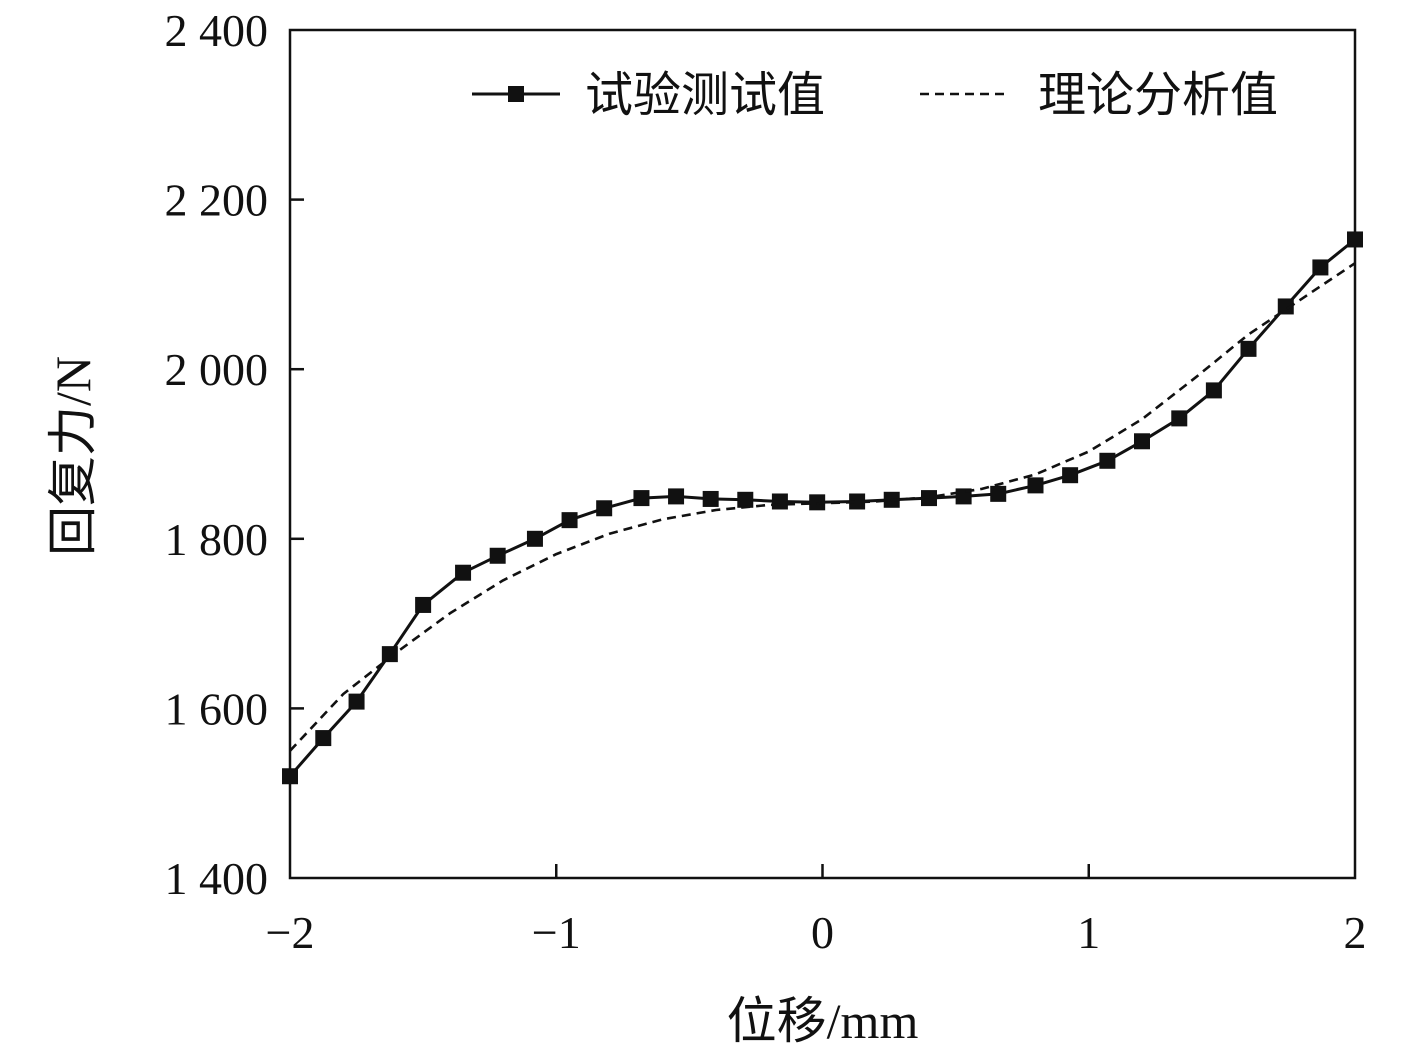 Image resolution: width=1417 pixels, height=1058 pixels. Describe the element at coordinates (875, 95) in the screenshot. I see `legend: 试验测试值 理论分析值` at that location.